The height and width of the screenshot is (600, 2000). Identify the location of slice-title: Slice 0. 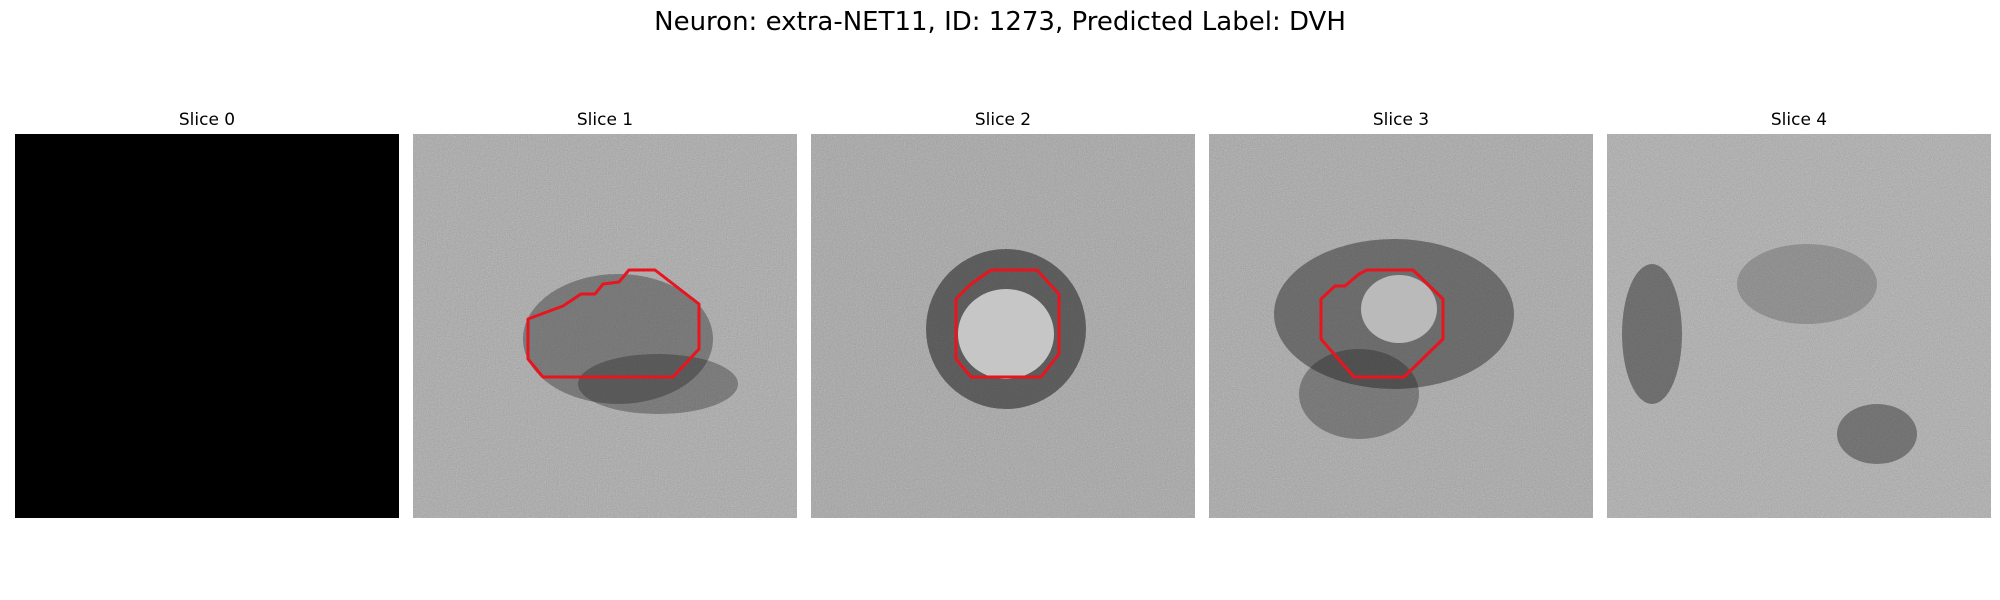
(207, 120).